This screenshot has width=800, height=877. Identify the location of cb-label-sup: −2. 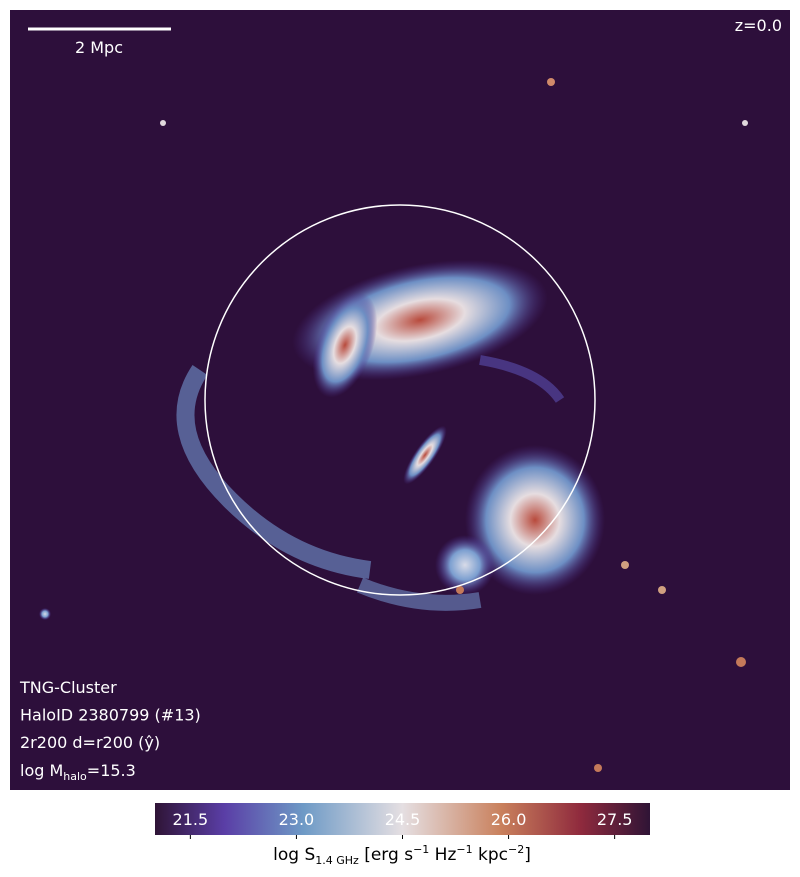
(516, 849).